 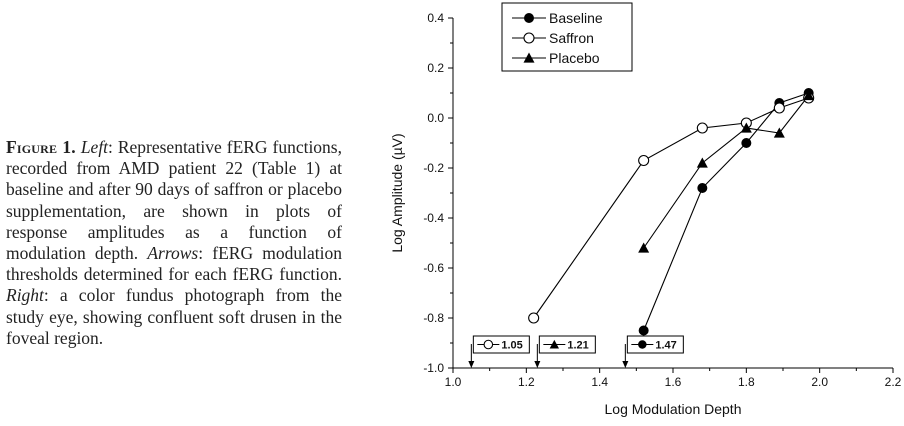 I want to click on y-tick-label: 0.2, so click(x=435, y=68).